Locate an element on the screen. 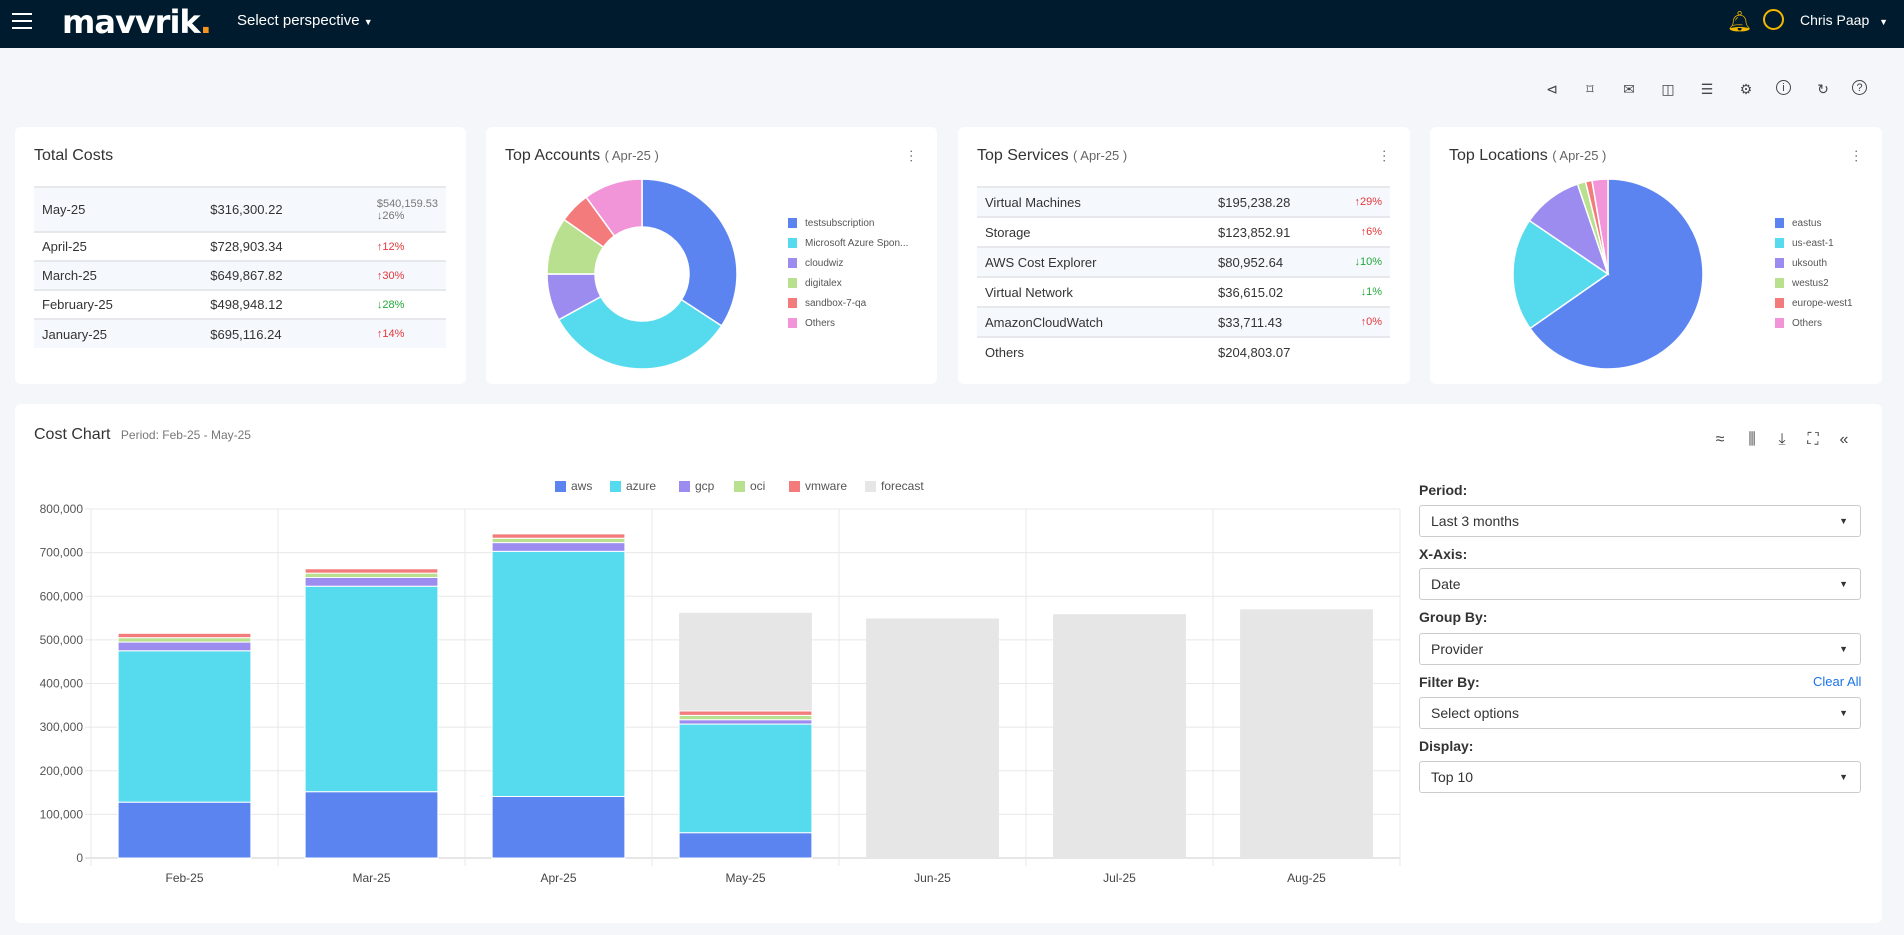 The height and width of the screenshot is (935, 1904). pie-slice-testsubscription is located at coordinates (689, 252).